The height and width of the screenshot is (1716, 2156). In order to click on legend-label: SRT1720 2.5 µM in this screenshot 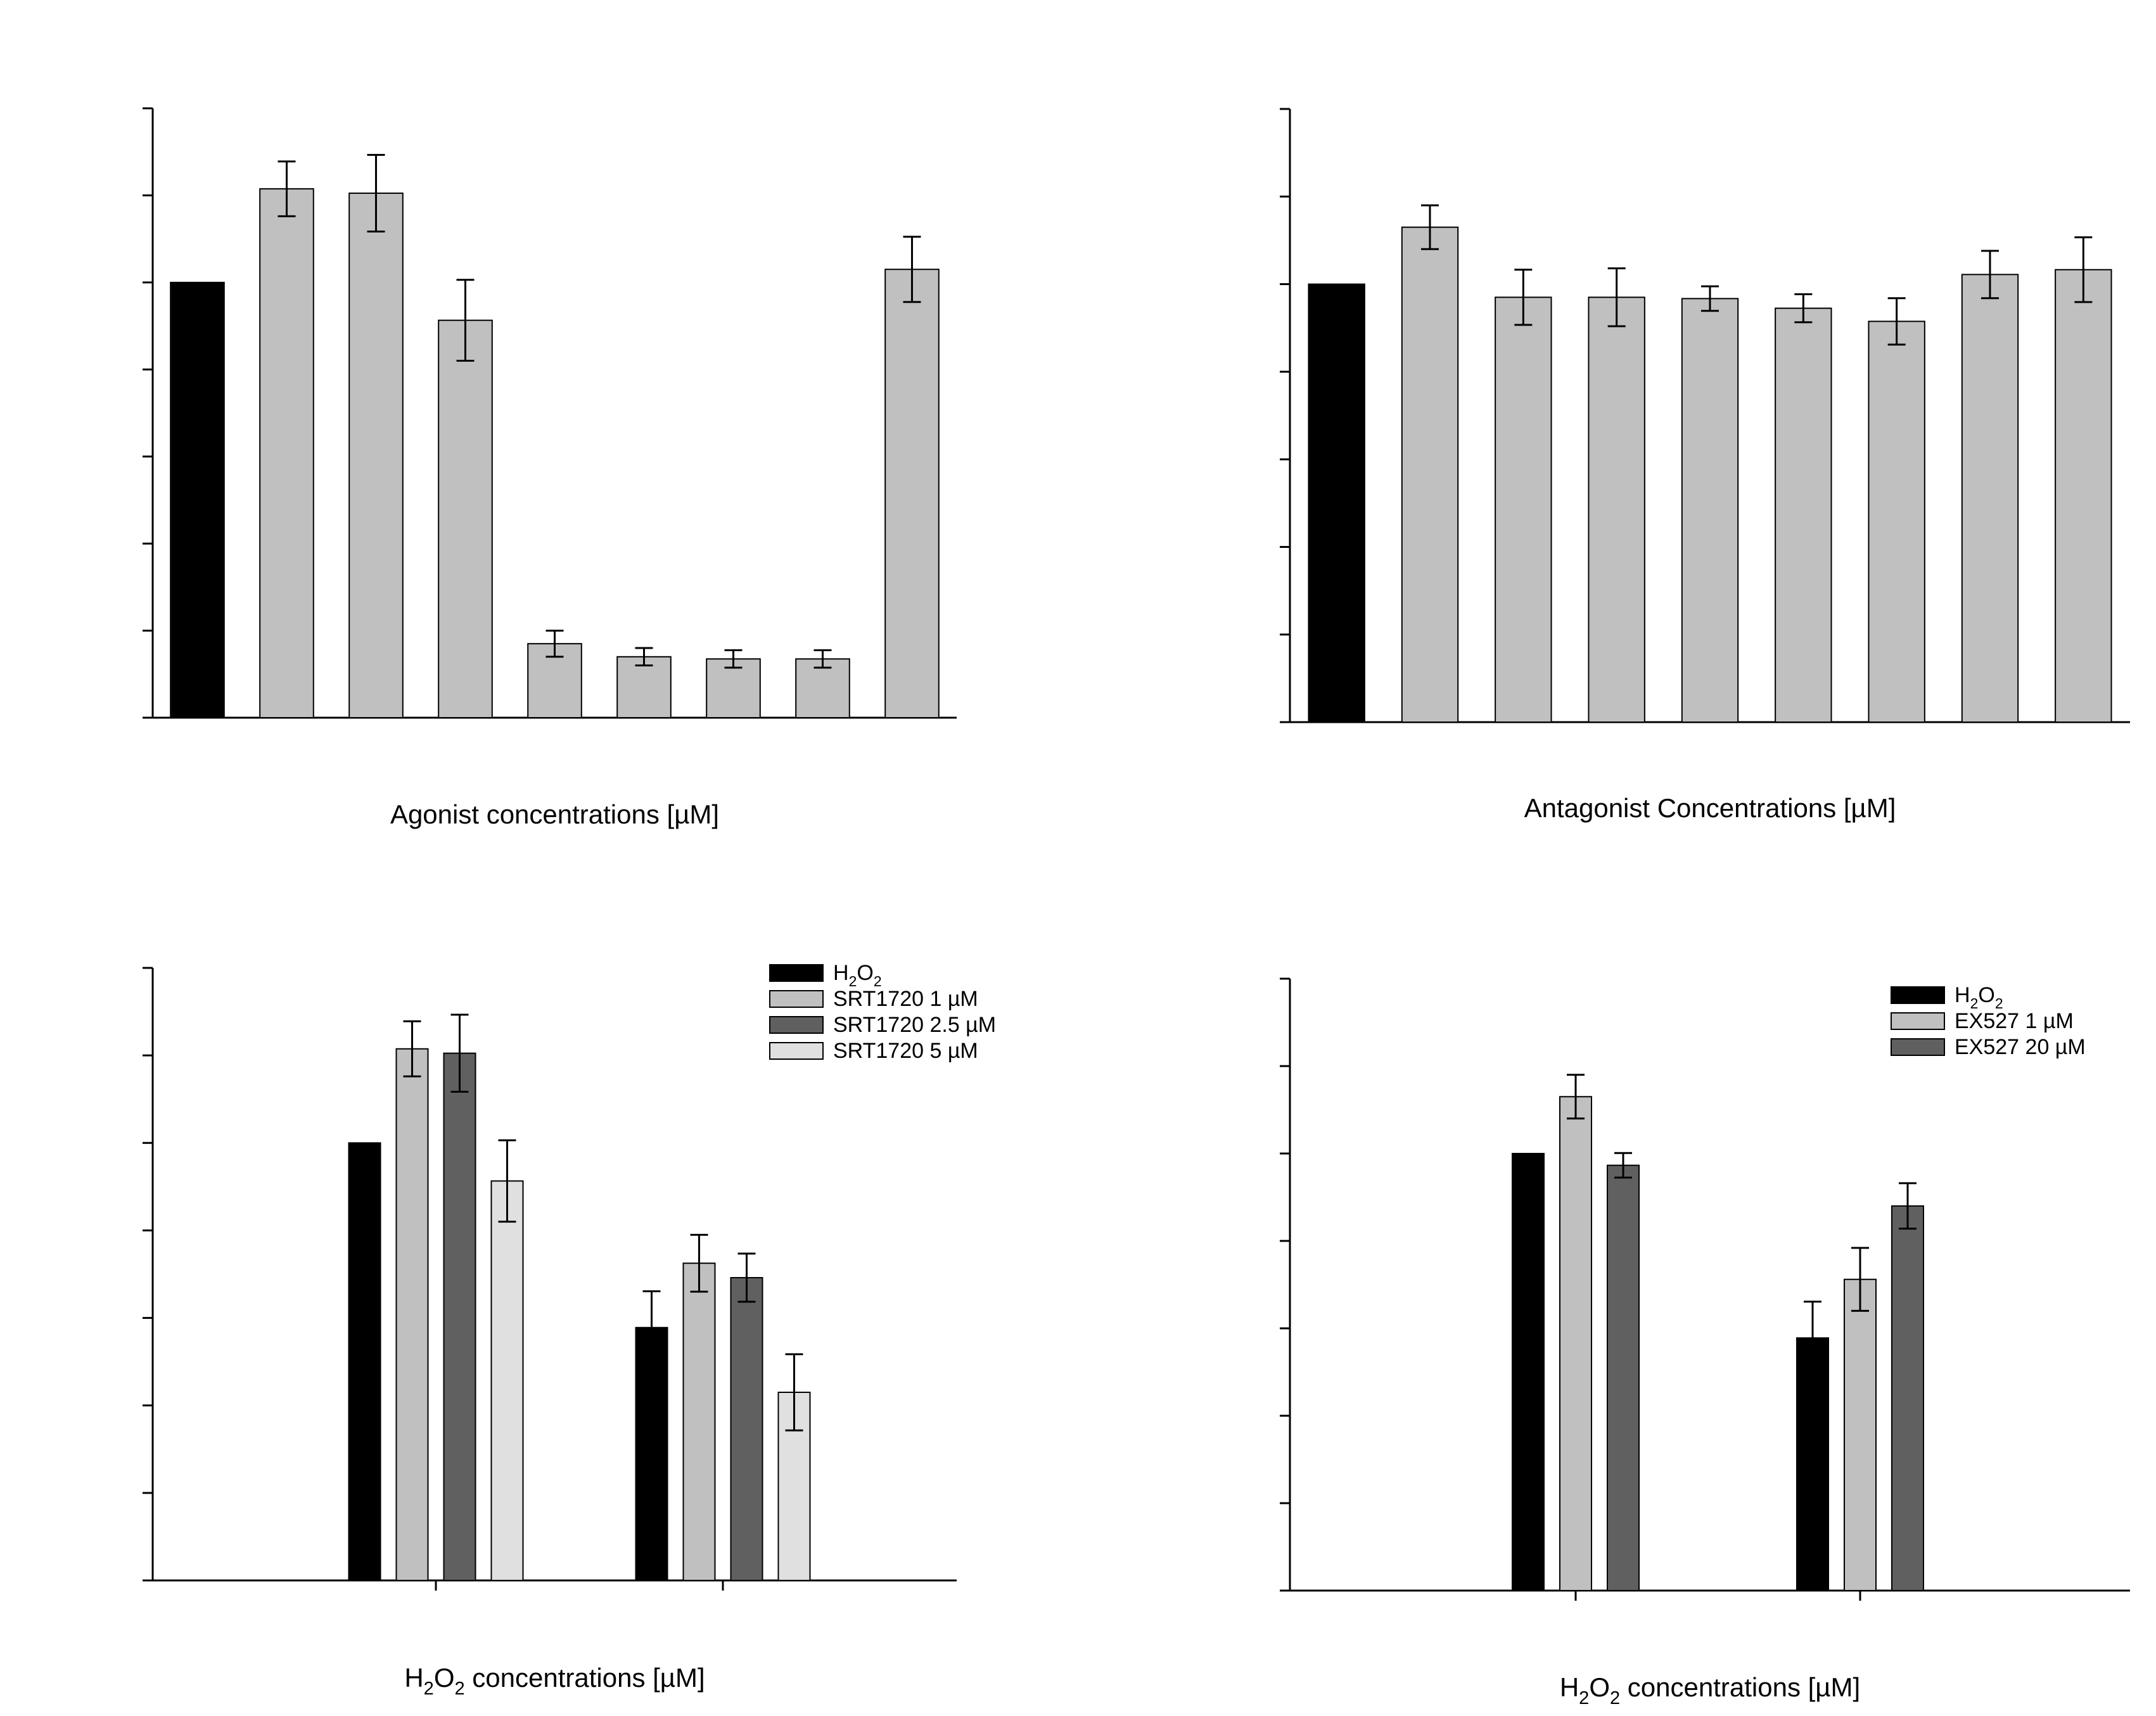, I will do `click(914, 1025)`.